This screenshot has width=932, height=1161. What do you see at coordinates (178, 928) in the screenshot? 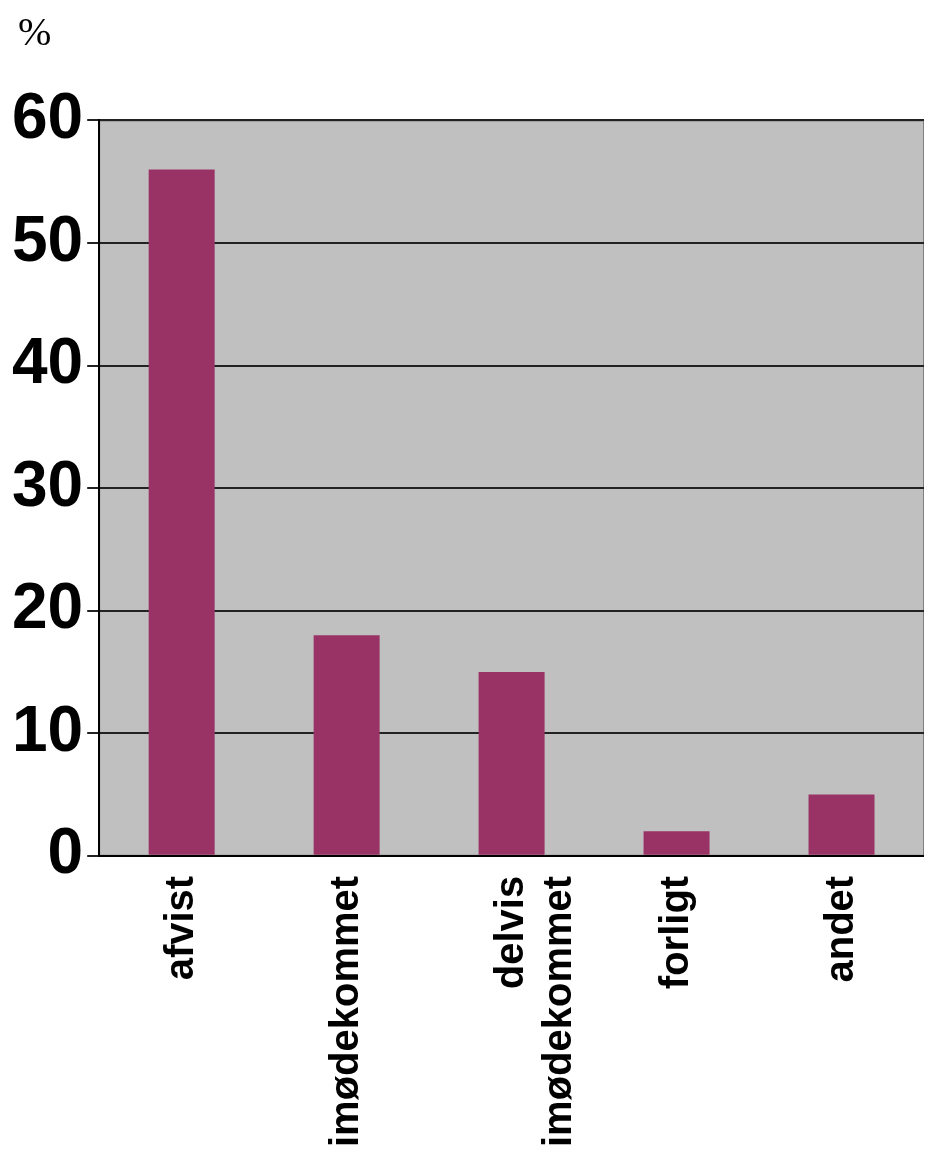
I see `x-tick-label: afvist` at bounding box center [178, 928].